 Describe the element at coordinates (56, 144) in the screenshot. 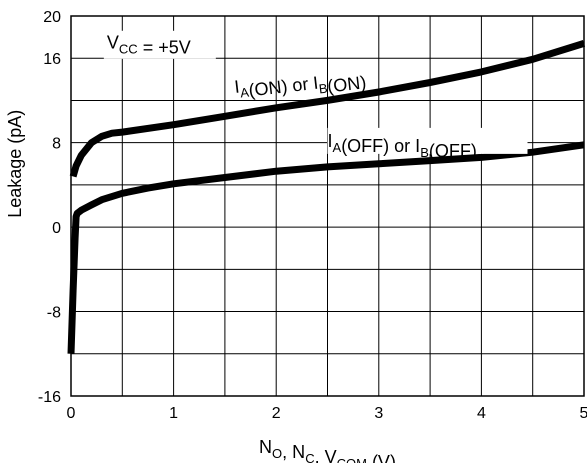

I see `y-tick-label: 8` at that location.